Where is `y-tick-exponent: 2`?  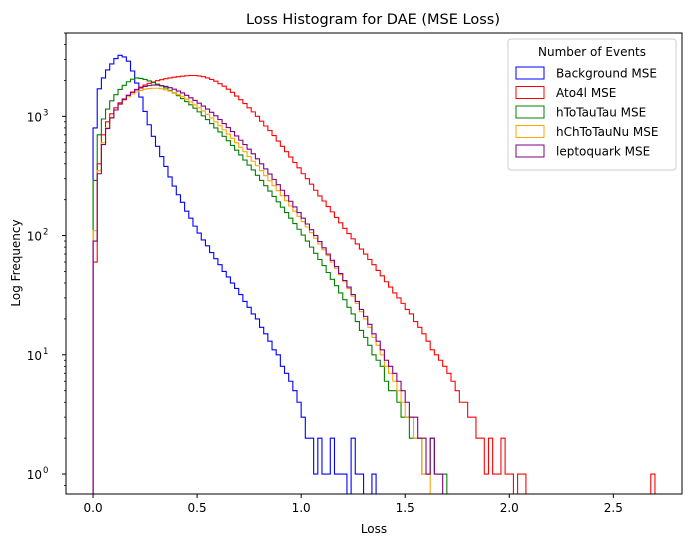
y-tick-exponent: 2 is located at coordinates (45, 233).